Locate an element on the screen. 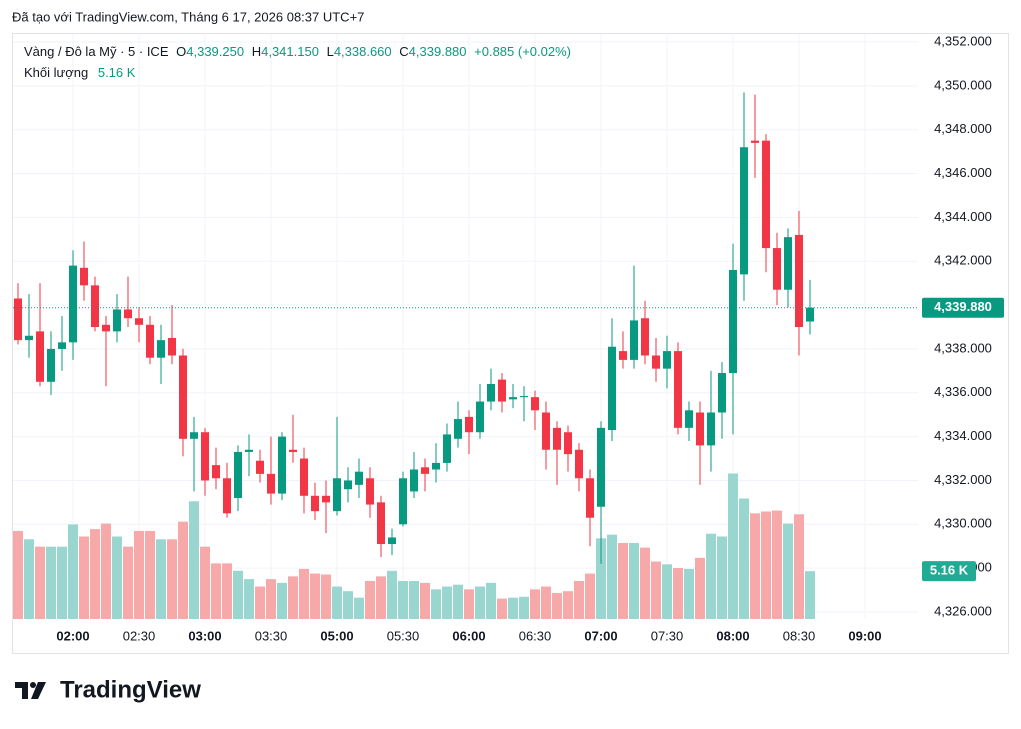 Image resolution: width=1021 pixels, height=729 pixels. low-label: L is located at coordinates (330, 51).